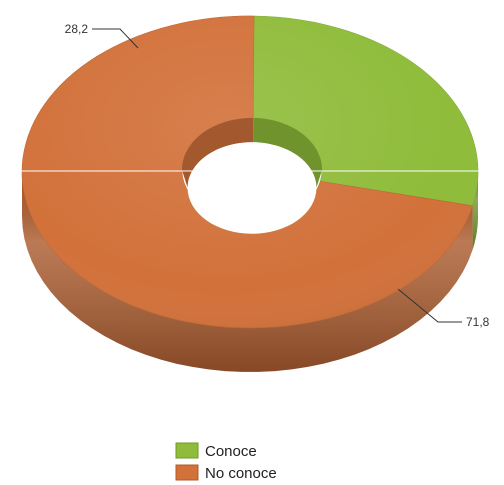 The image size is (504, 485). Describe the element at coordinates (187, 450) in the screenshot. I see `legend-swatch-conoce` at that location.